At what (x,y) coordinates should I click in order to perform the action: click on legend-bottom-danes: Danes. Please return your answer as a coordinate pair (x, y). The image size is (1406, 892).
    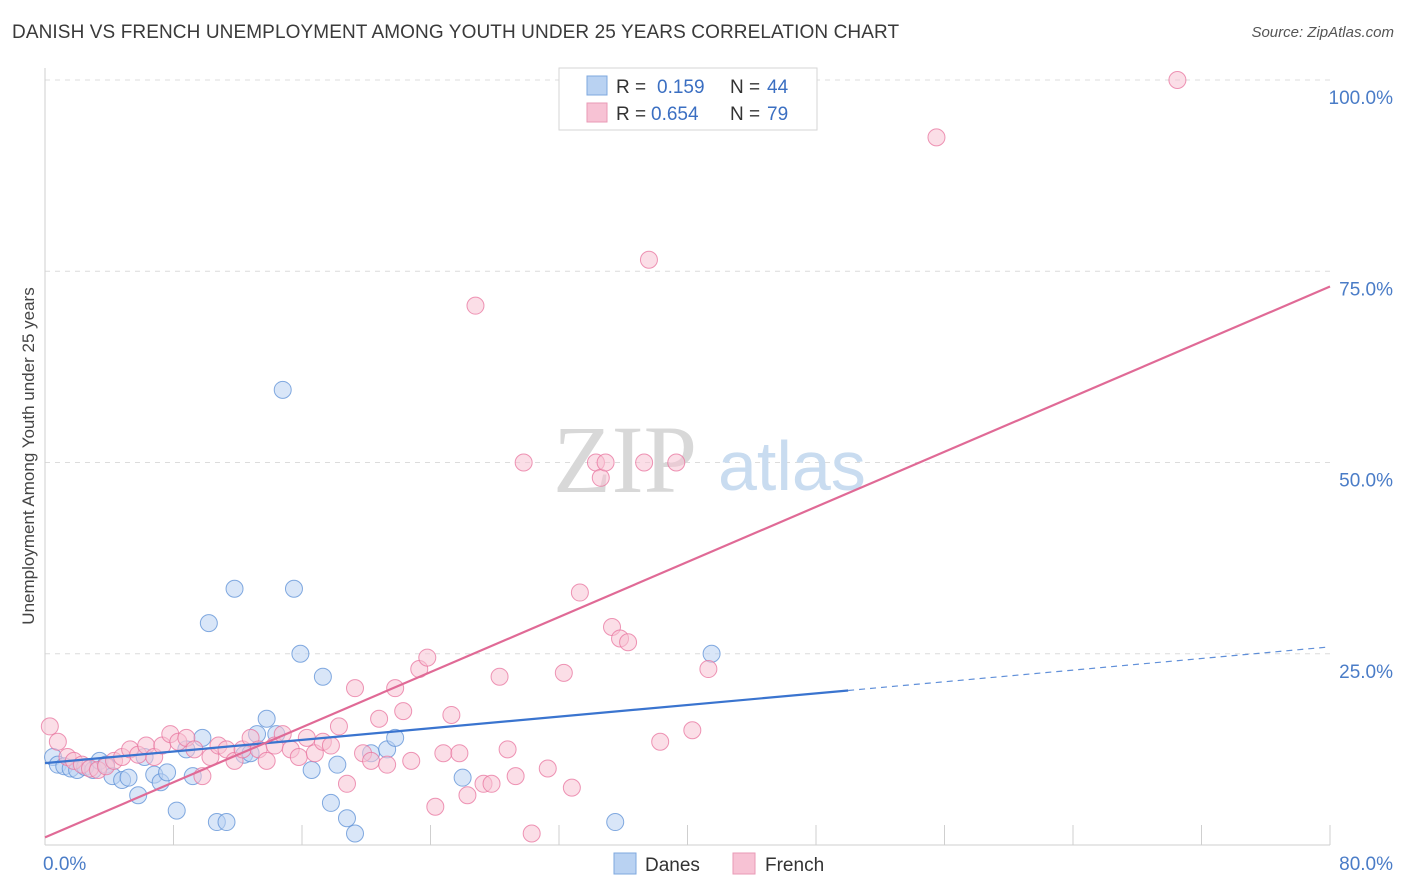
    Looking at the image, I should click on (672, 865).